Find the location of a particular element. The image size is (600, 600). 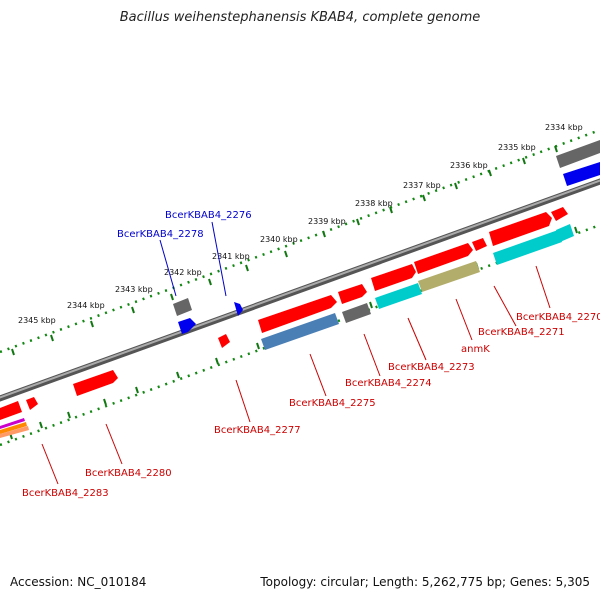

label-bcerkbab4-2276: BcerKBAB4_2276 is located at coordinates (208, 215).